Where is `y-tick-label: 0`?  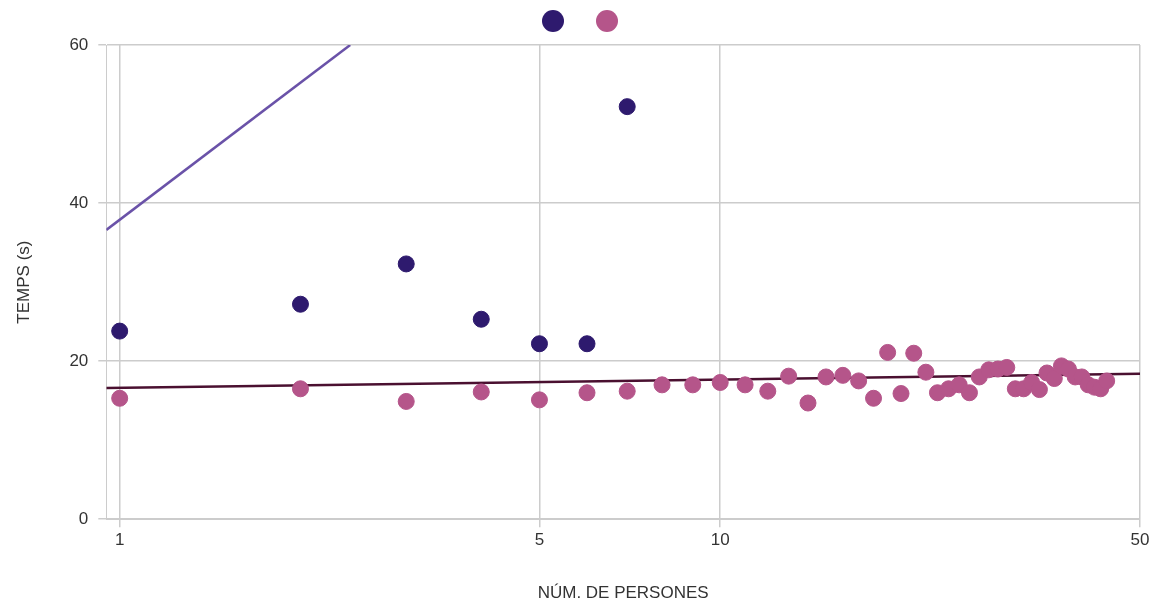 y-tick-label: 0 is located at coordinates (83, 518).